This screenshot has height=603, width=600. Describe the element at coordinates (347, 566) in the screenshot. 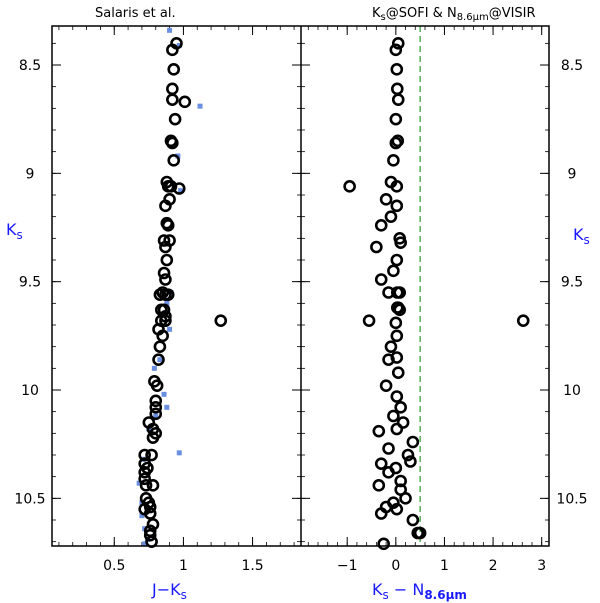

I see `x-tick-label: −1` at that location.